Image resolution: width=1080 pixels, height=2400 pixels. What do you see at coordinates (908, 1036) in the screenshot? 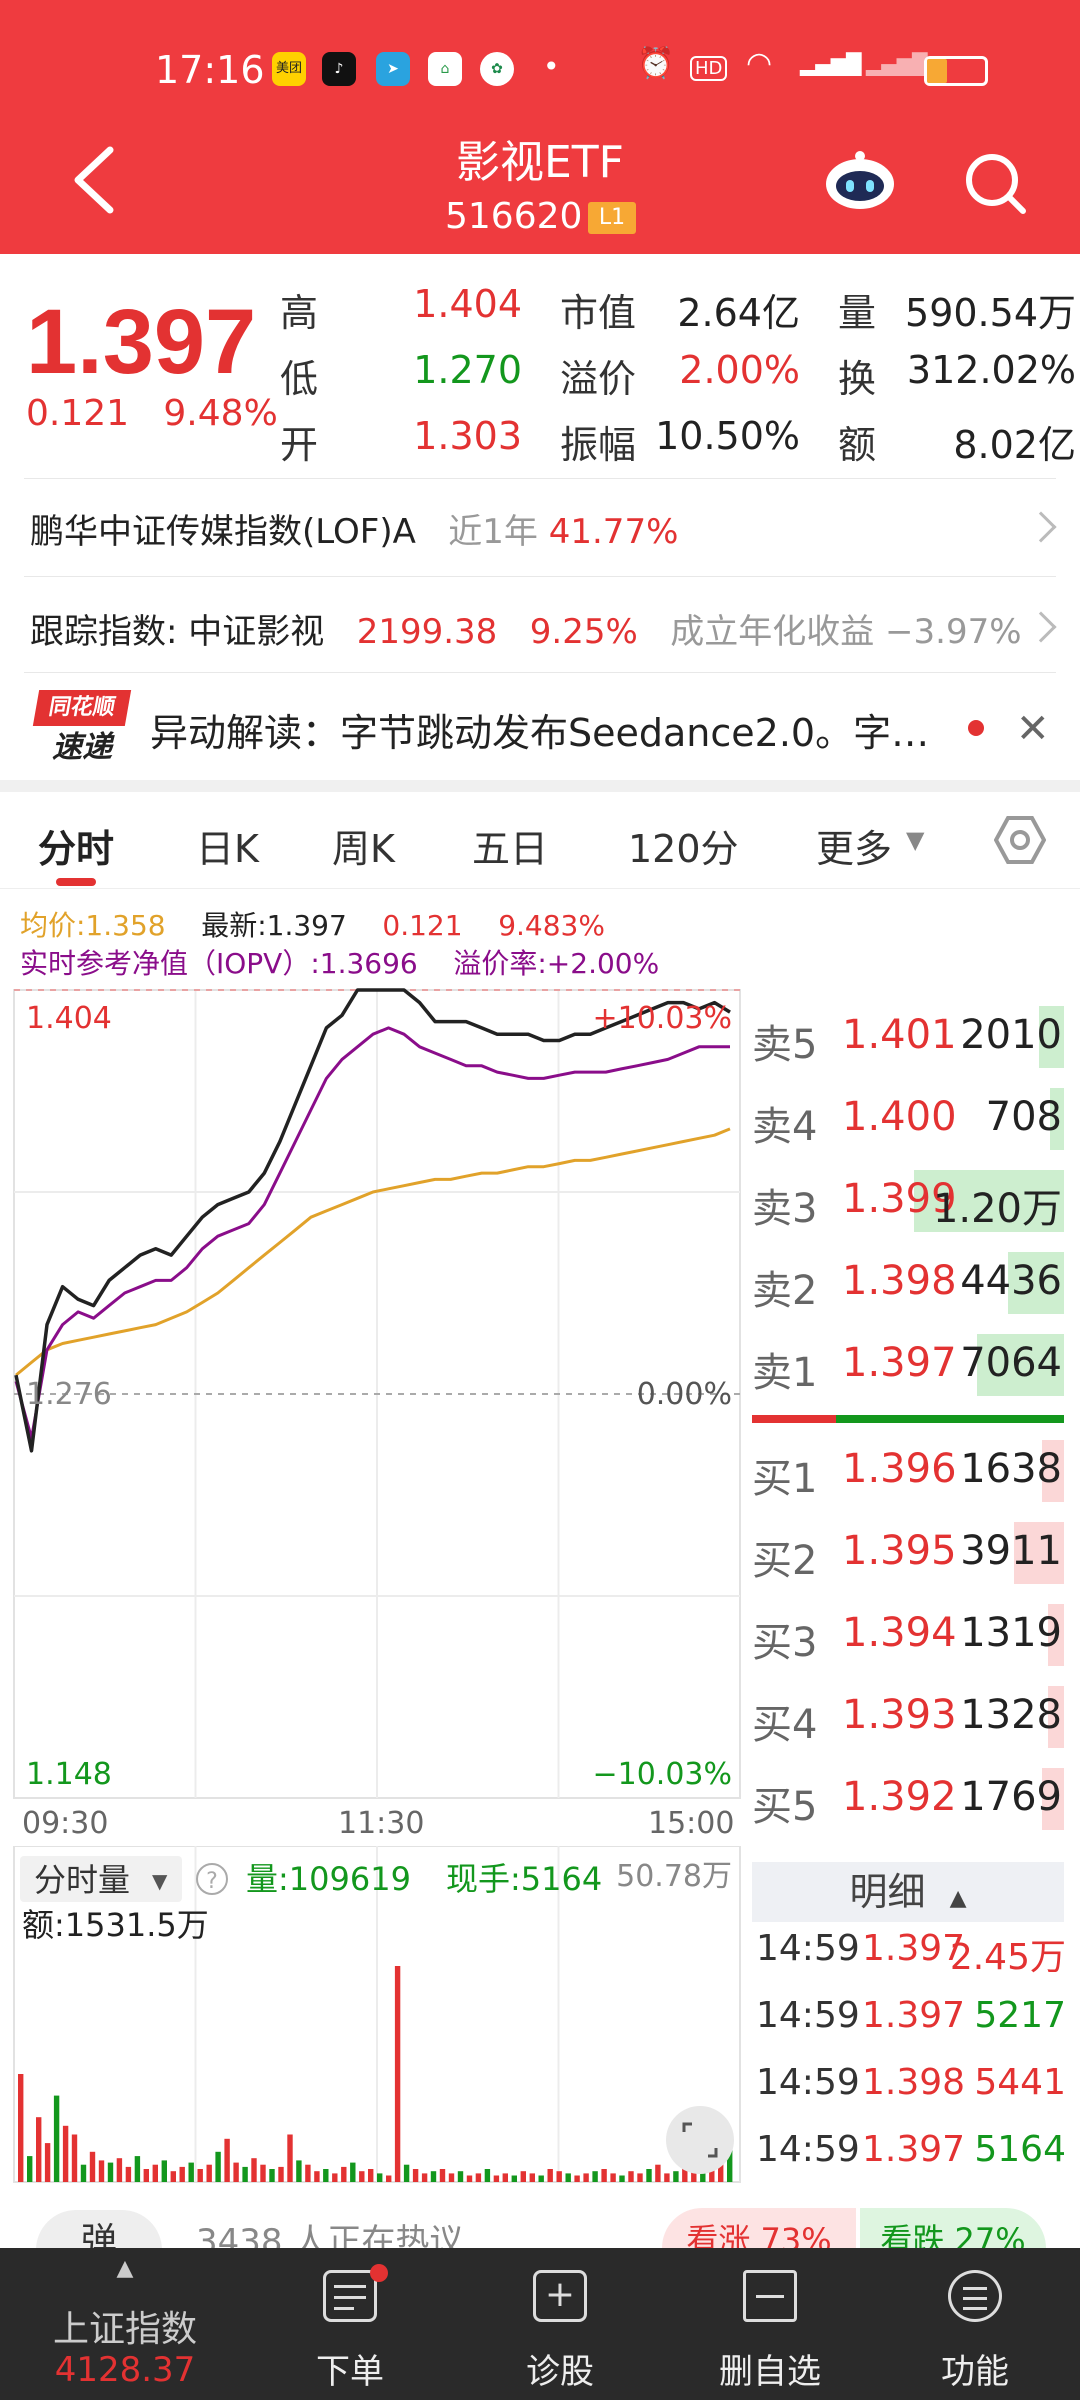
I see `order-book-row: 卖5 1.401 2010` at bounding box center [908, 1036].